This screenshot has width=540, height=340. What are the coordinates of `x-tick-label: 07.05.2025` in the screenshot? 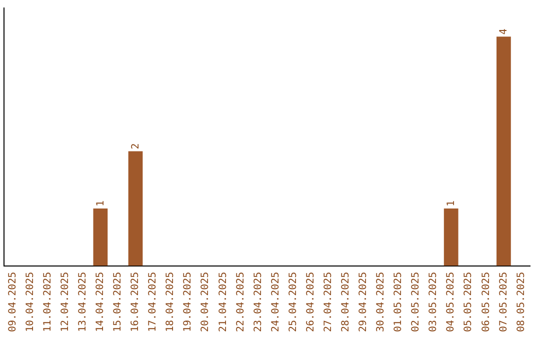 It's located at (504, 302).